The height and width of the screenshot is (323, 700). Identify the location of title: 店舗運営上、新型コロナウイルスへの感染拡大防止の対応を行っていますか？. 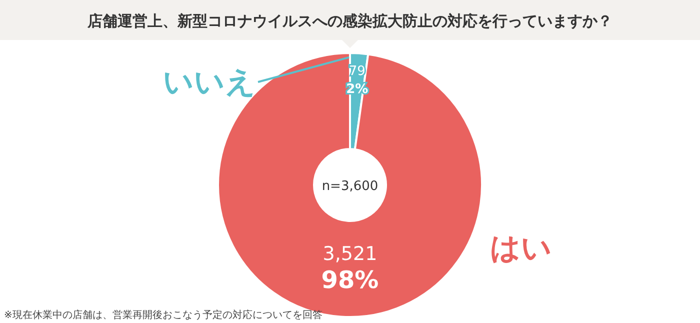
(350, 24).